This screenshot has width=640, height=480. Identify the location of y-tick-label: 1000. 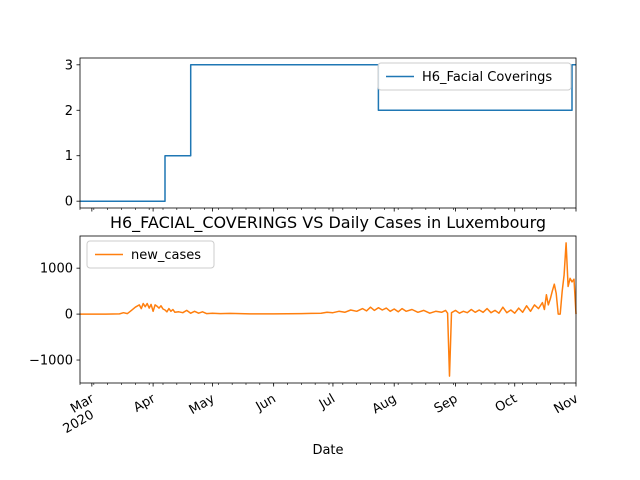
(56, 269).